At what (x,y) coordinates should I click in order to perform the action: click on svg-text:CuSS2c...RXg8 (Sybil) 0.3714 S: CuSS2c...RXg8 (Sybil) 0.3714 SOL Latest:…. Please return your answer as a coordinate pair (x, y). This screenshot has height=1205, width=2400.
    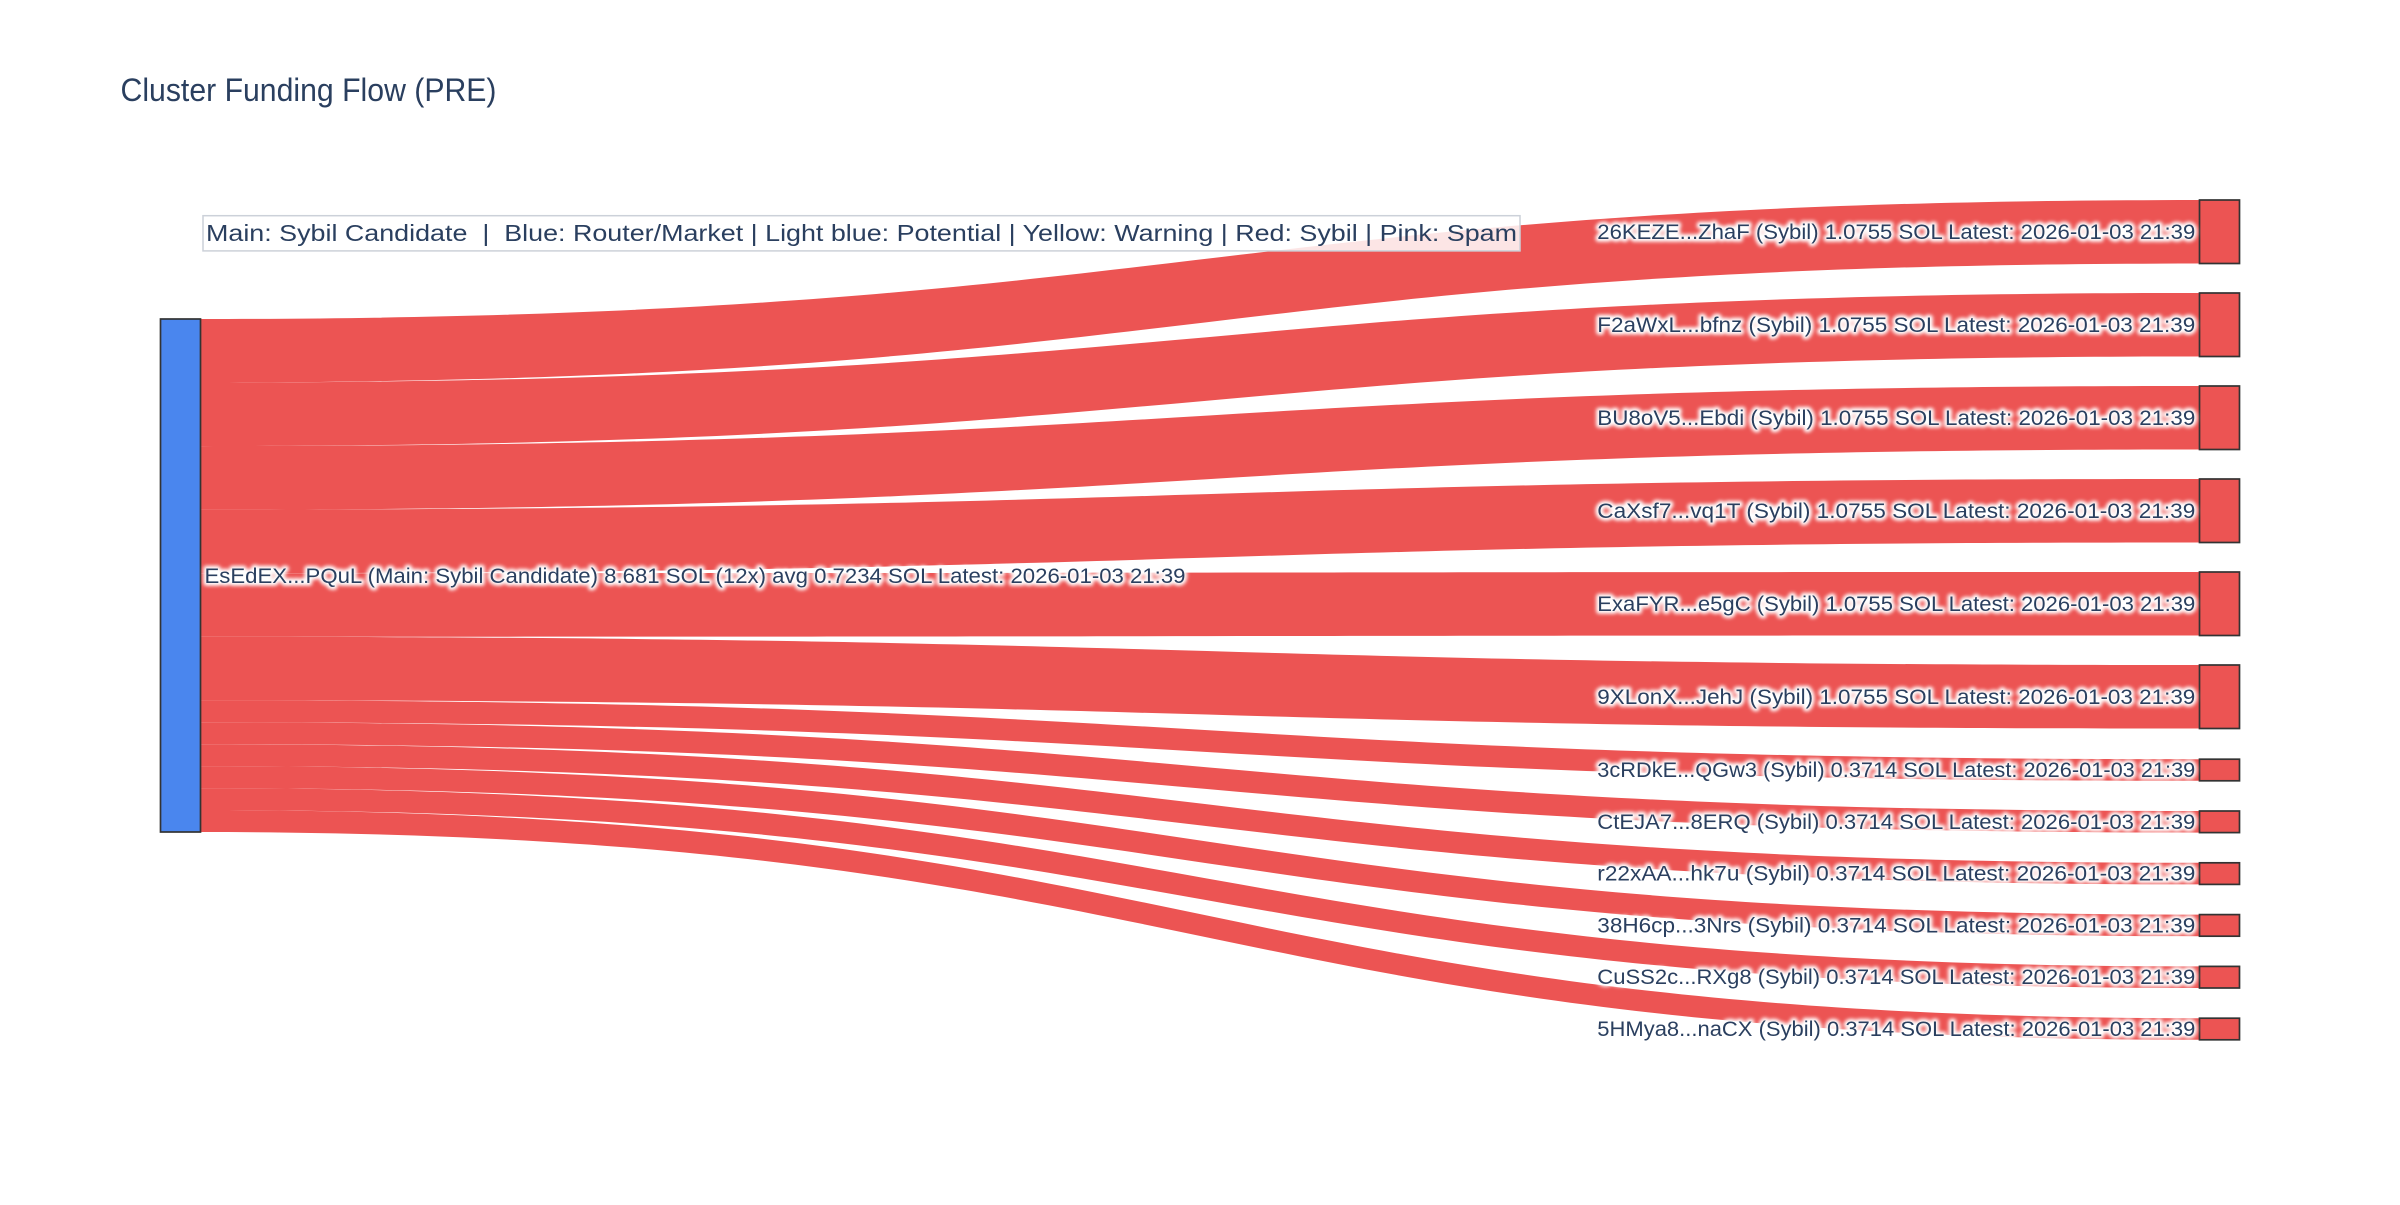
    Looking at the image, I should click on (1896, 977).